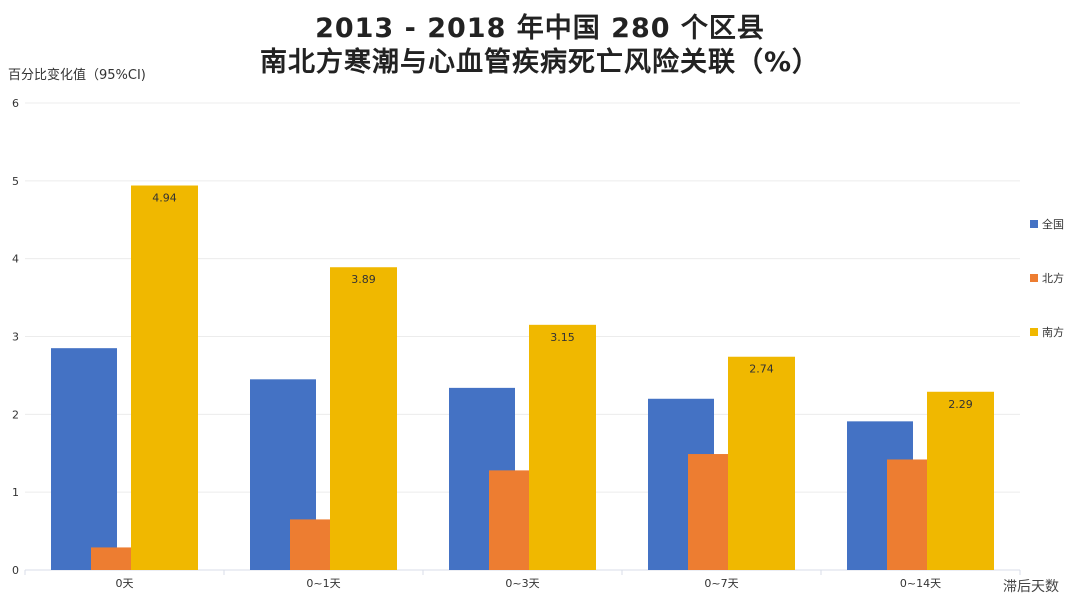 The image size is (1080, 613). I want to click on bar-南方-0天, so click(164, 377).